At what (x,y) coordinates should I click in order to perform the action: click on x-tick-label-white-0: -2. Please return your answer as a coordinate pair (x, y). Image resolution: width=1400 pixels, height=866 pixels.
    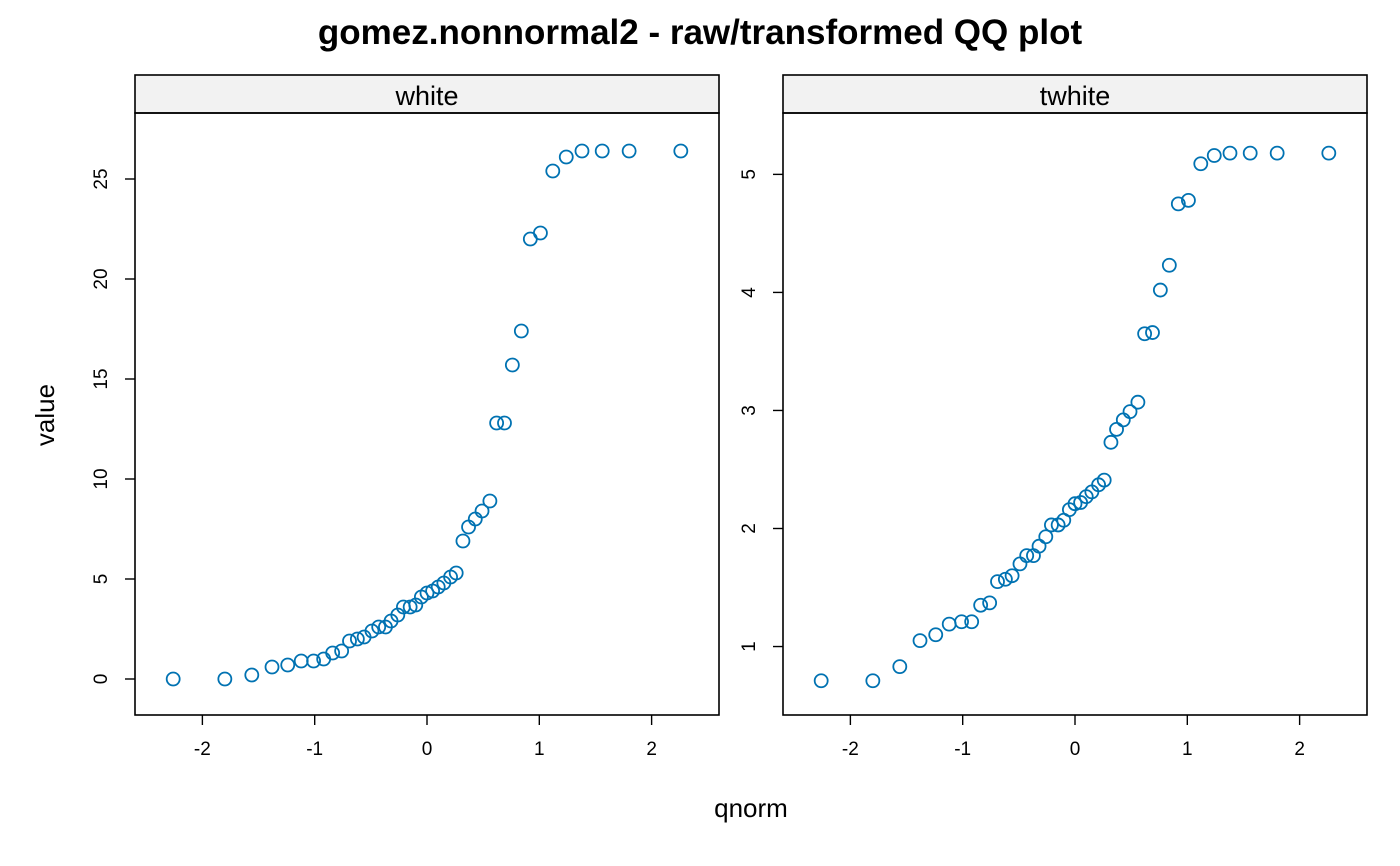
    Looking at the image, I should click on (202, 749).